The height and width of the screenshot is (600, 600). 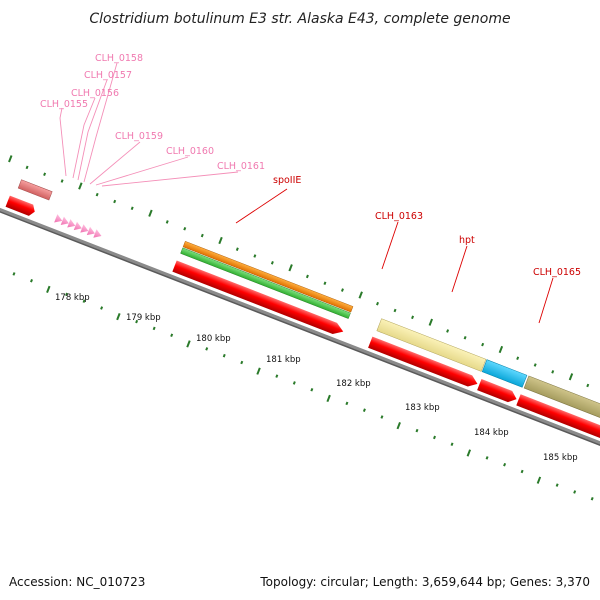 I want to click on feature-spoIIE-orange, so click(x=268, y=277).